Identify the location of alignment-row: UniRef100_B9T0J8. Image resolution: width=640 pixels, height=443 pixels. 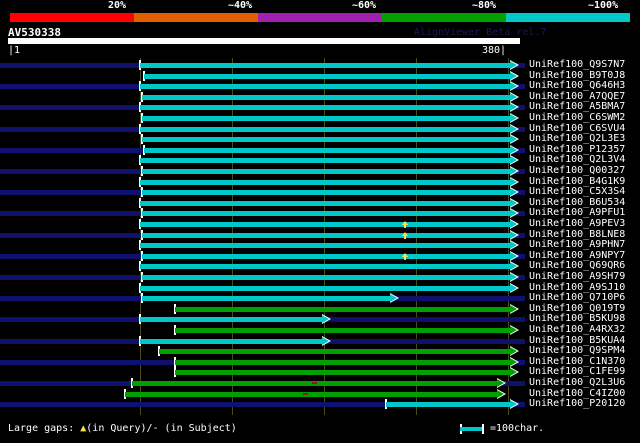
(320, 75).